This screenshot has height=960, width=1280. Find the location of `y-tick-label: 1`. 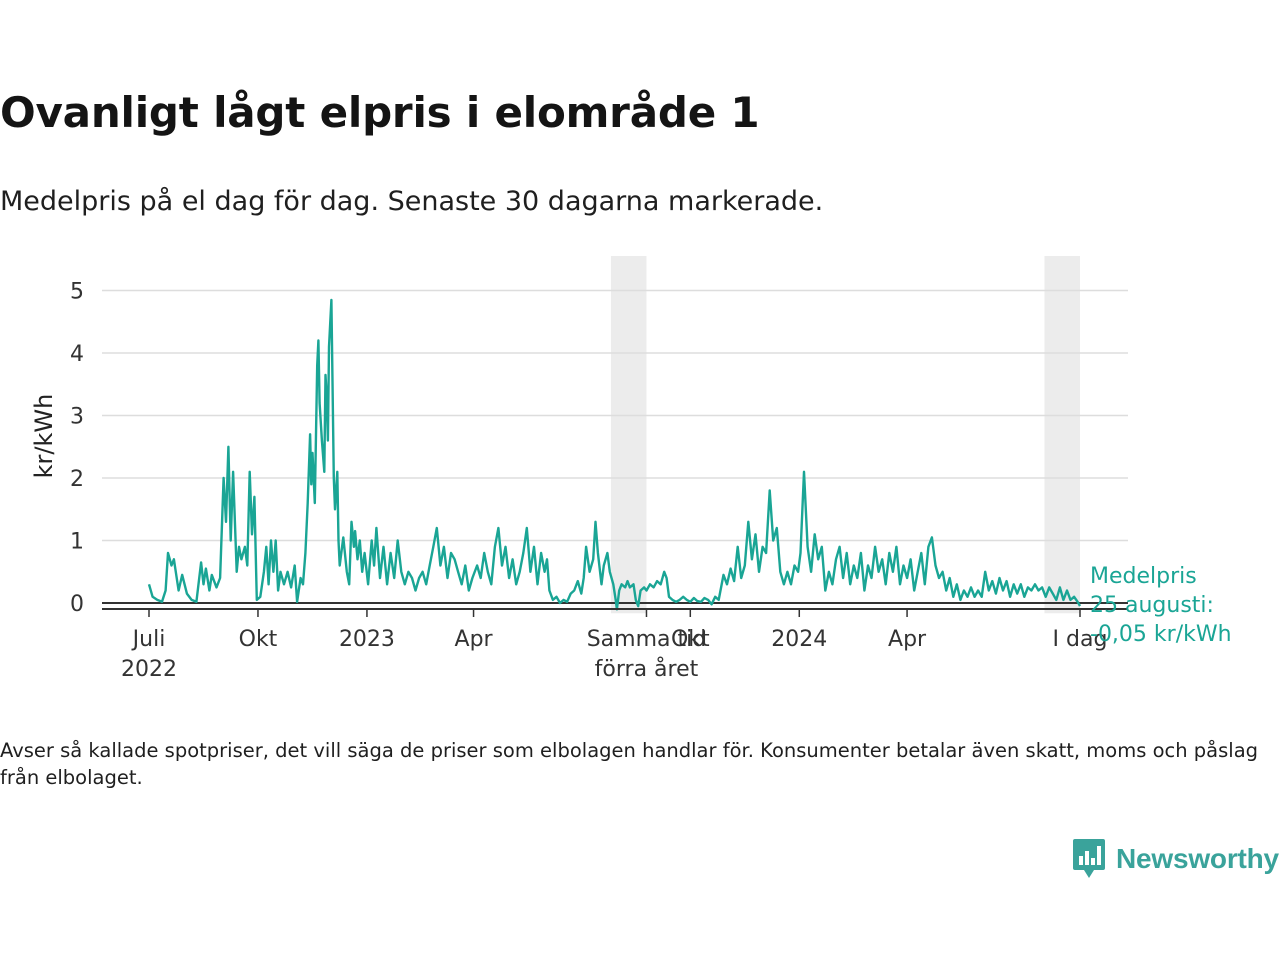

y-tick-label: 1 is located at coordinates (77, 542).